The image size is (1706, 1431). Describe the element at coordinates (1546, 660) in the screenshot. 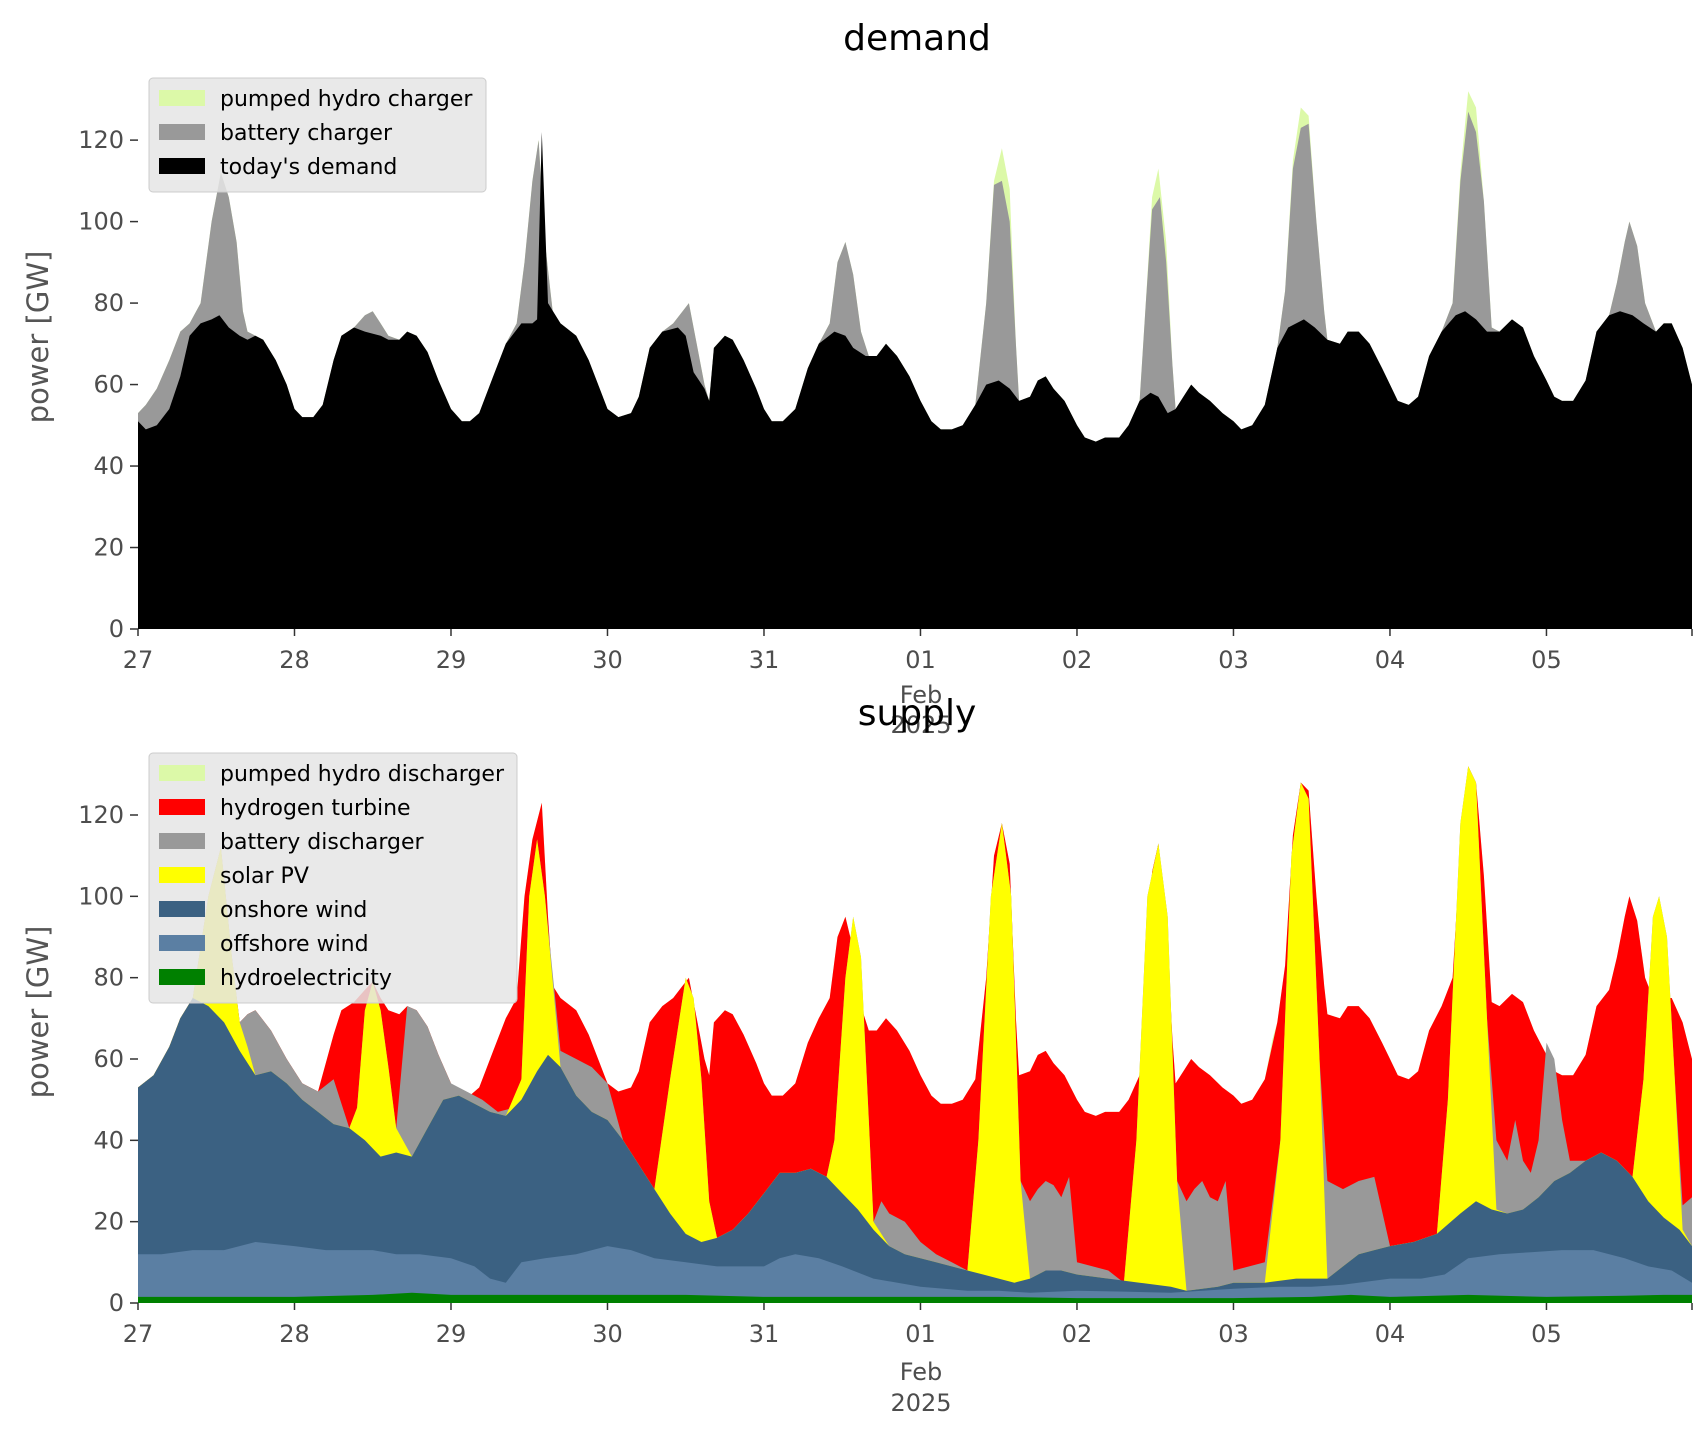

I see `demand-x-tick-label: 05` at that location.